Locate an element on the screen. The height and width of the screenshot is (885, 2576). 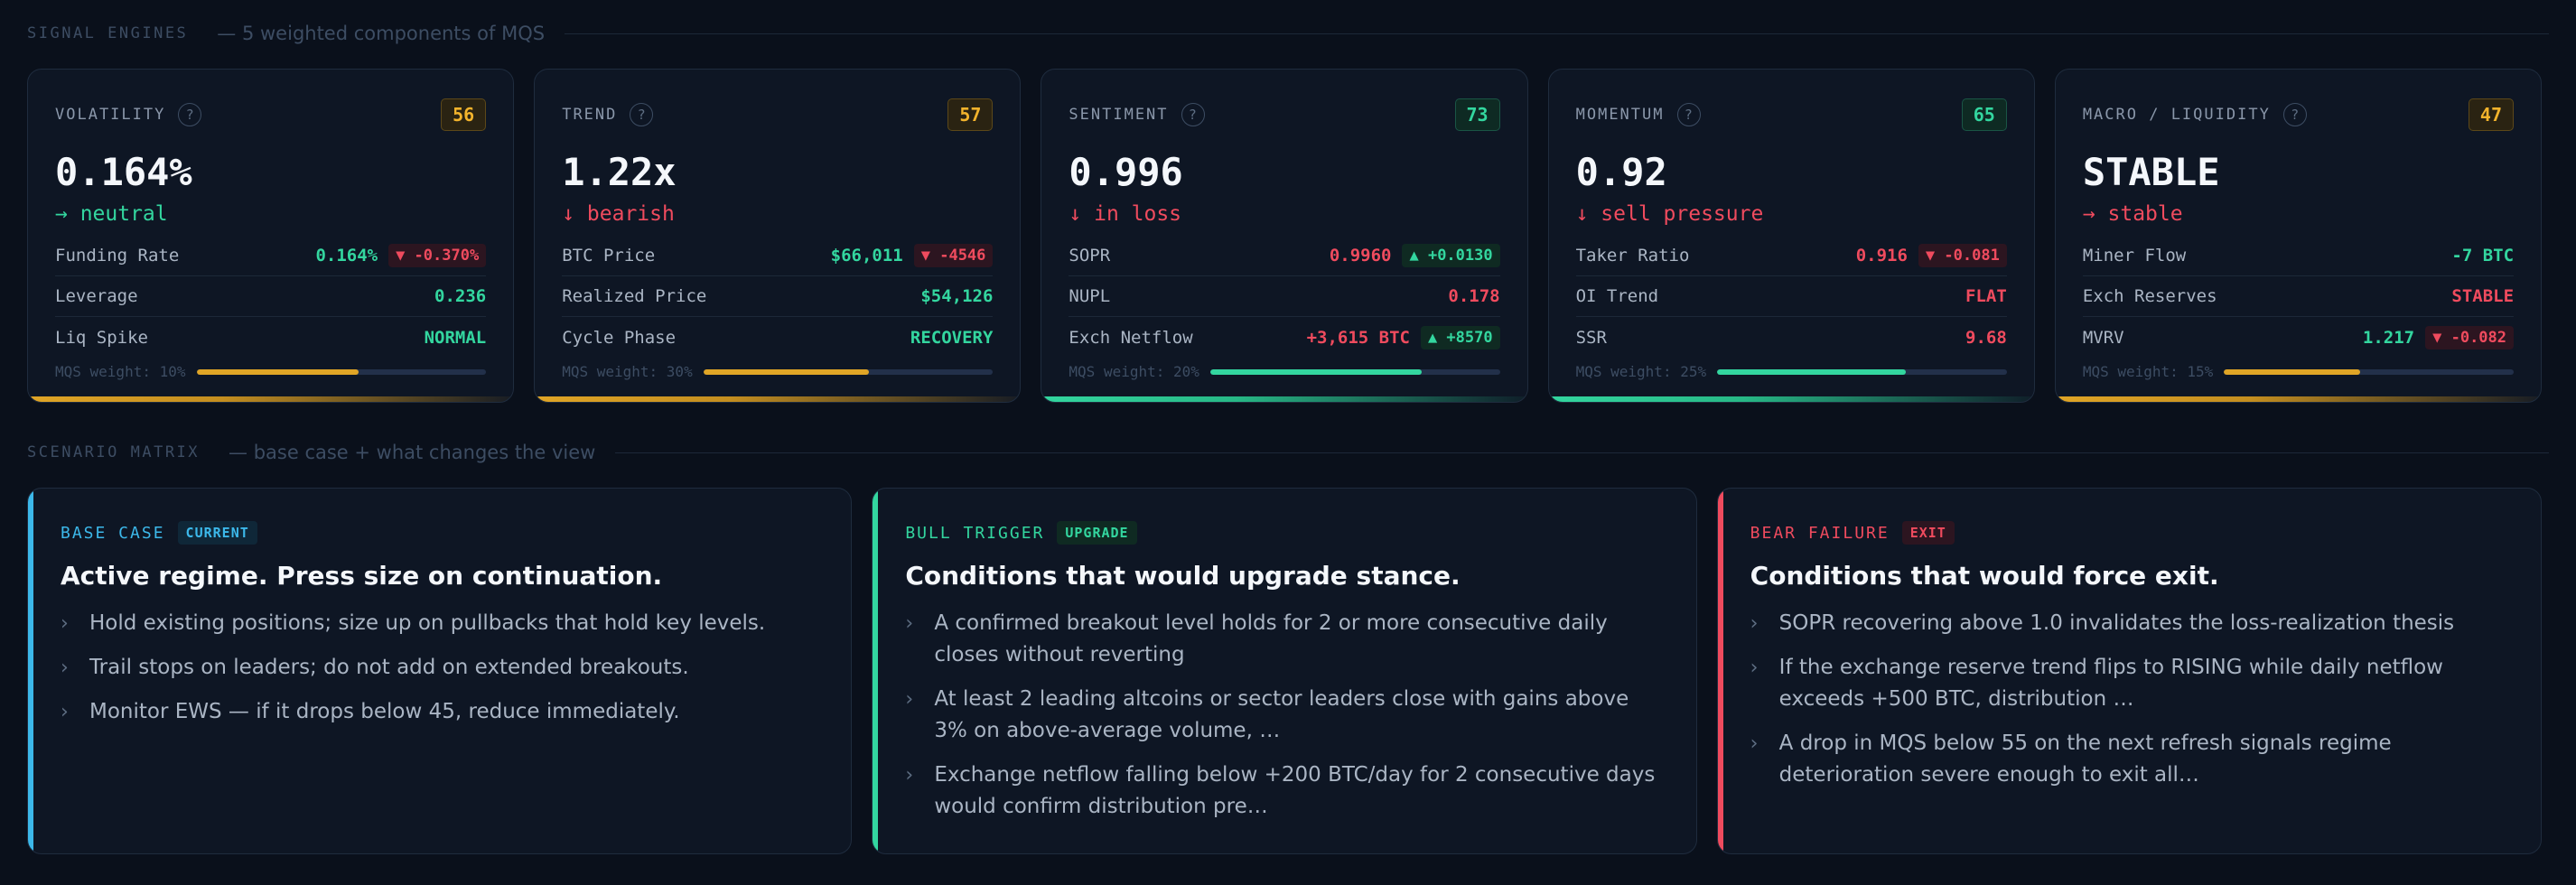
scenario-label: BEAR FAILURE is located at coordinates (1820, 533).